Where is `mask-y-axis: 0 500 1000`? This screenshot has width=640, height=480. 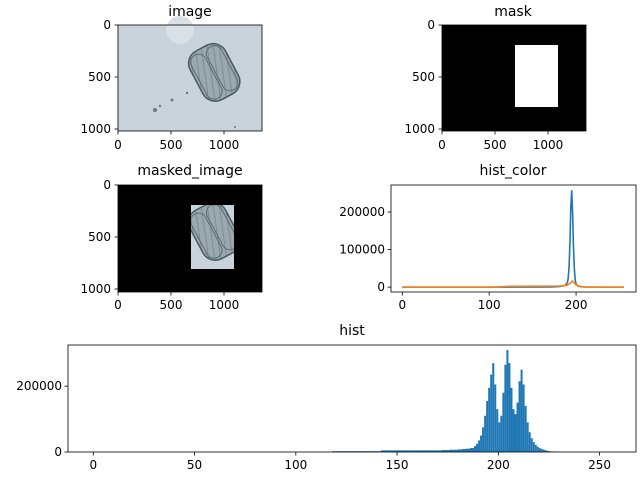
mask-y-axis: 0 500 1000 is located at coordinates (423, 77).